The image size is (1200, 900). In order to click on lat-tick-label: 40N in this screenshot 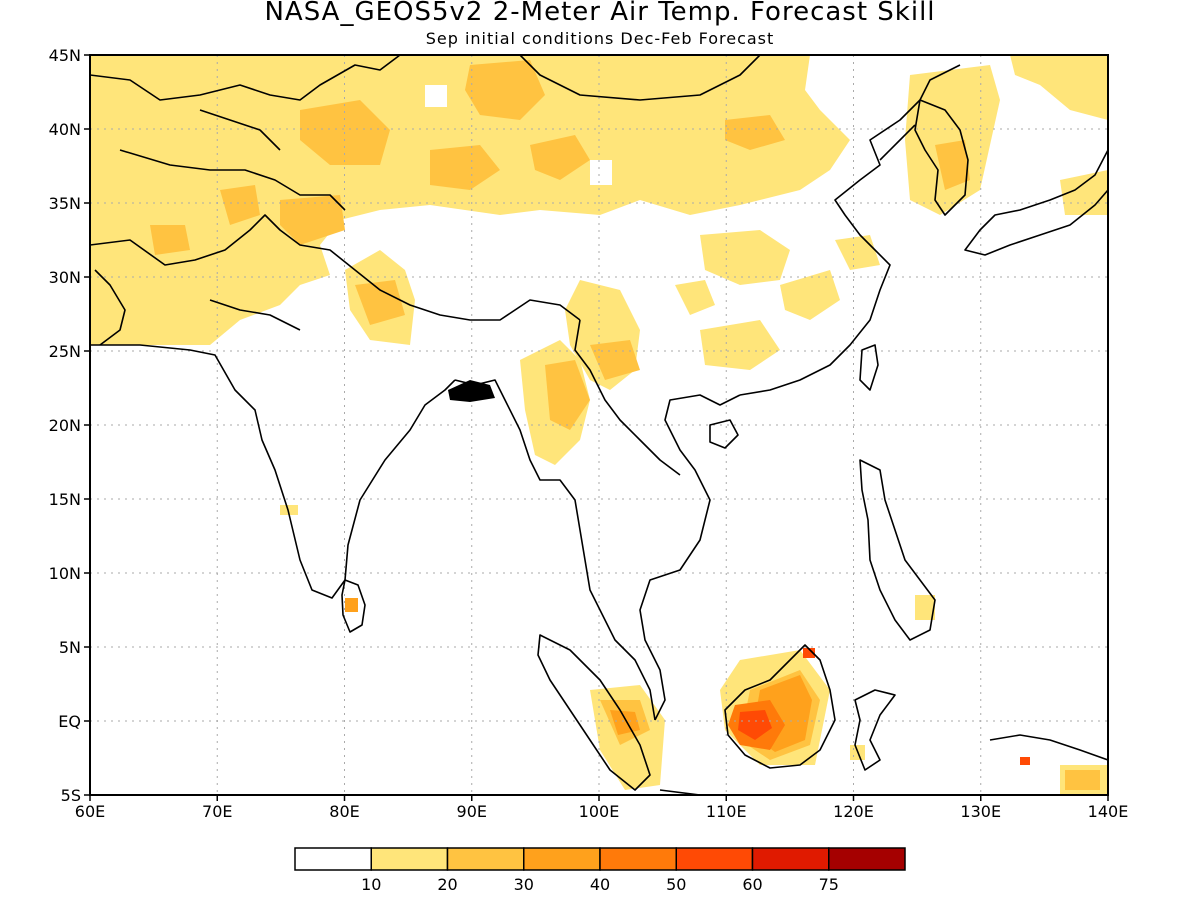, I will do `click(65, 129)`.